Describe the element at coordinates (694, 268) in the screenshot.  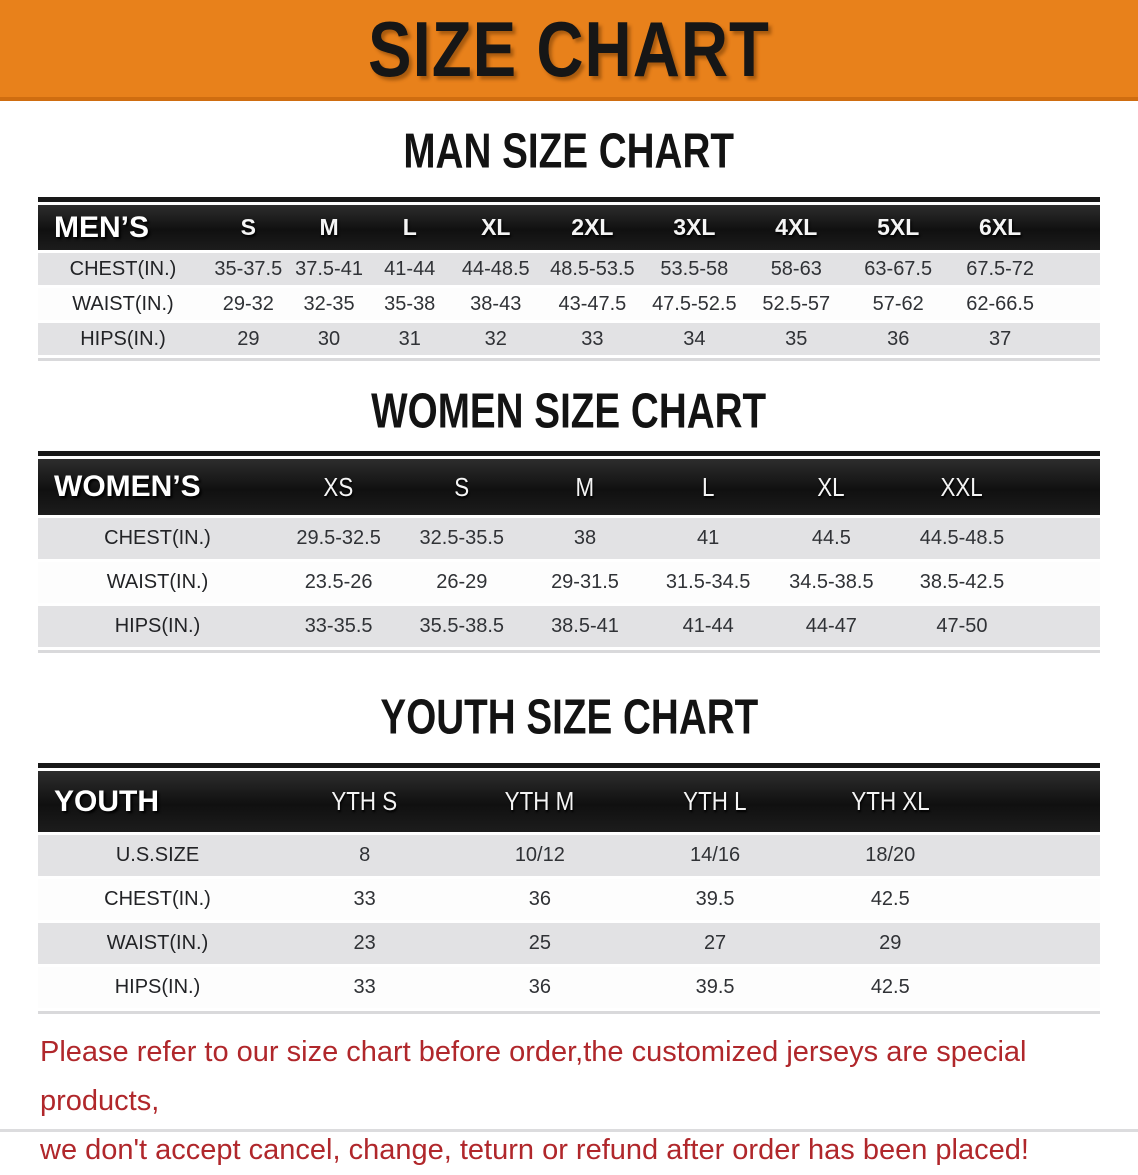
I see `cell: 53.5-58` at that location.